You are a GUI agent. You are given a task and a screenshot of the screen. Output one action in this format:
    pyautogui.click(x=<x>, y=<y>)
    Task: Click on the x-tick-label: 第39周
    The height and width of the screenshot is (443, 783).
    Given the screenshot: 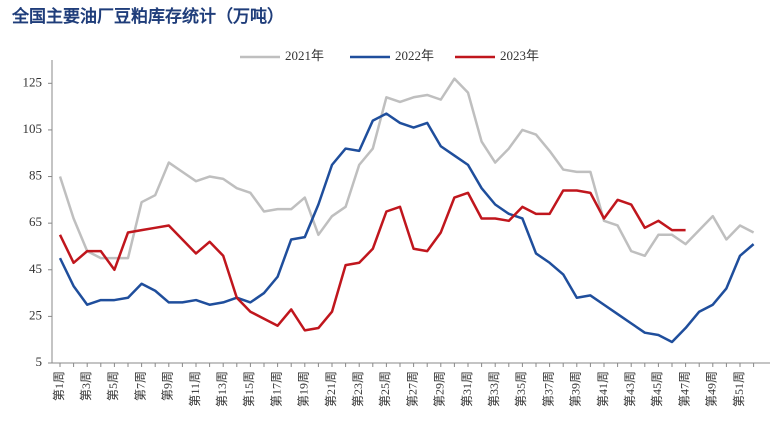 What is the action you would take?
    pyautogui.click(x=576, y=389)
    